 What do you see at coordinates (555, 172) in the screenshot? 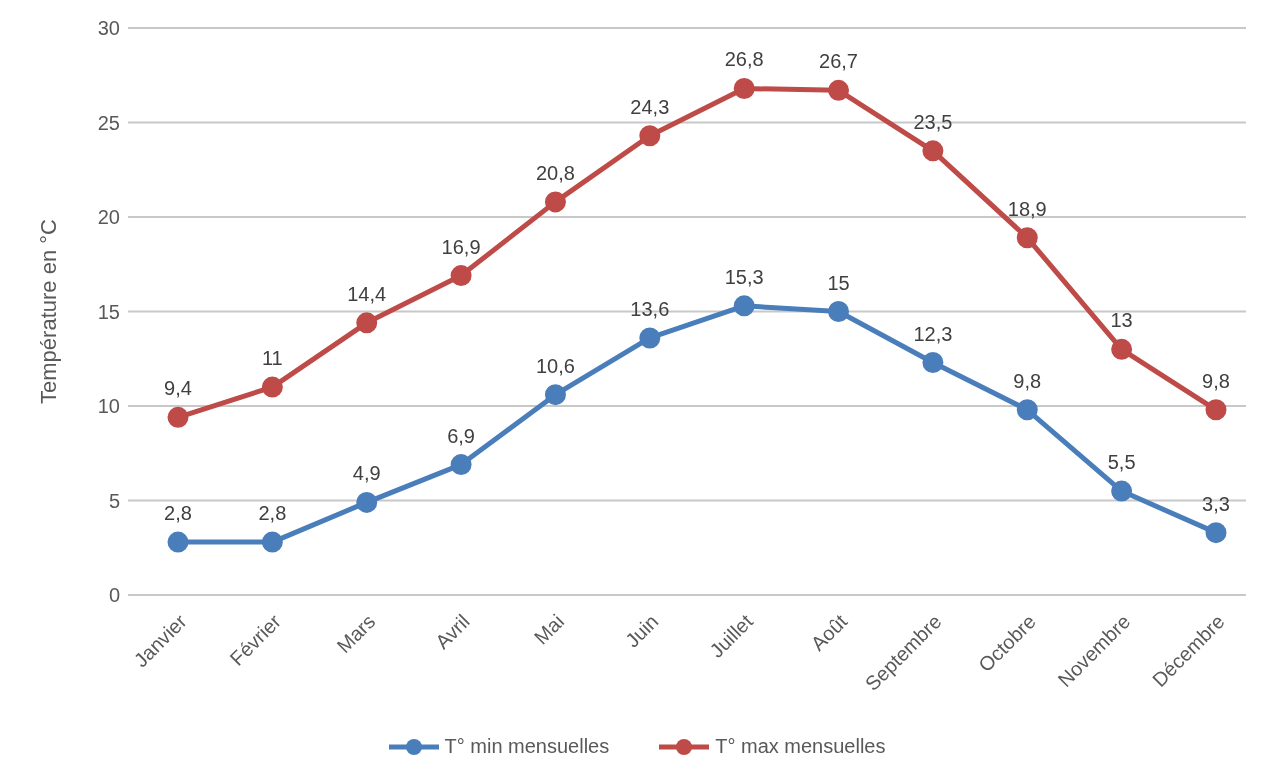
I see `data-label: 20,8` at bounding box center [555, 172].